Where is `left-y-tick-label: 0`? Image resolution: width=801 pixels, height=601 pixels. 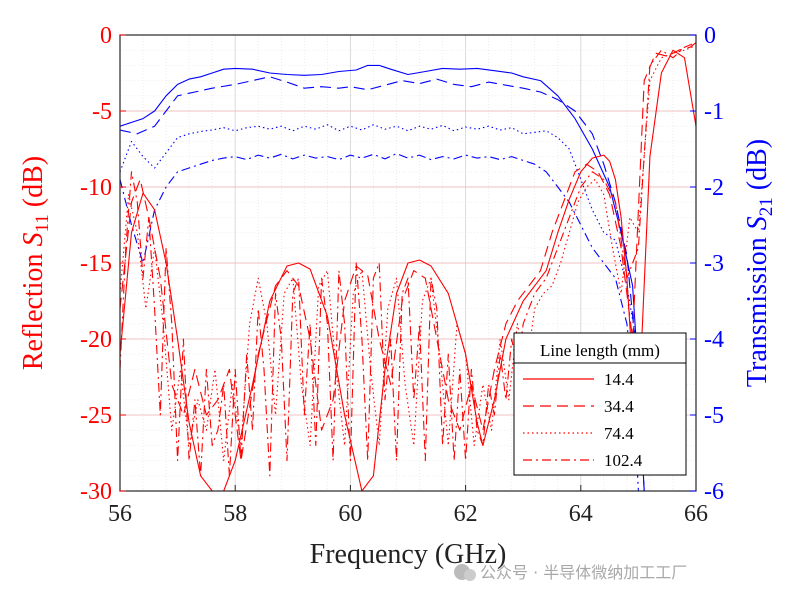 left-y-tick-label: 0 is located at coordinates (106, 36).